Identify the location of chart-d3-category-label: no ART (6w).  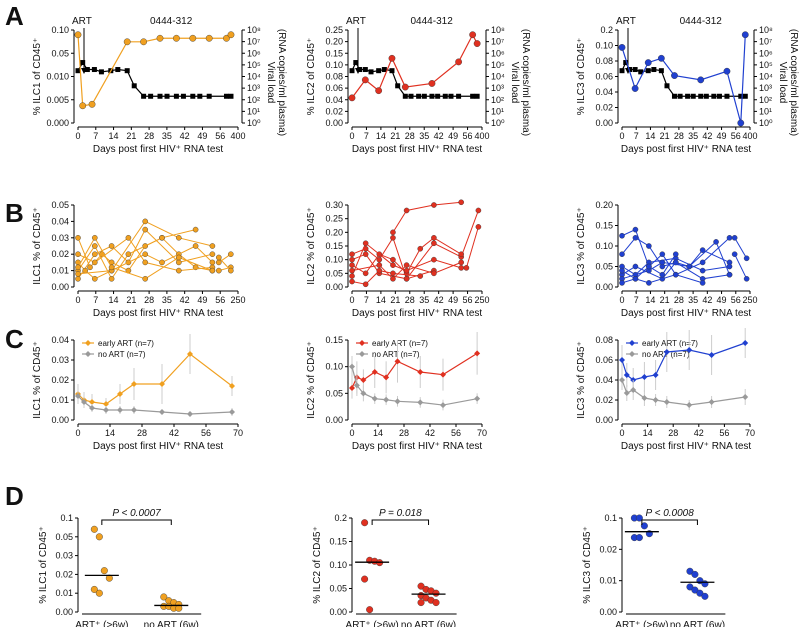
(697, 623).